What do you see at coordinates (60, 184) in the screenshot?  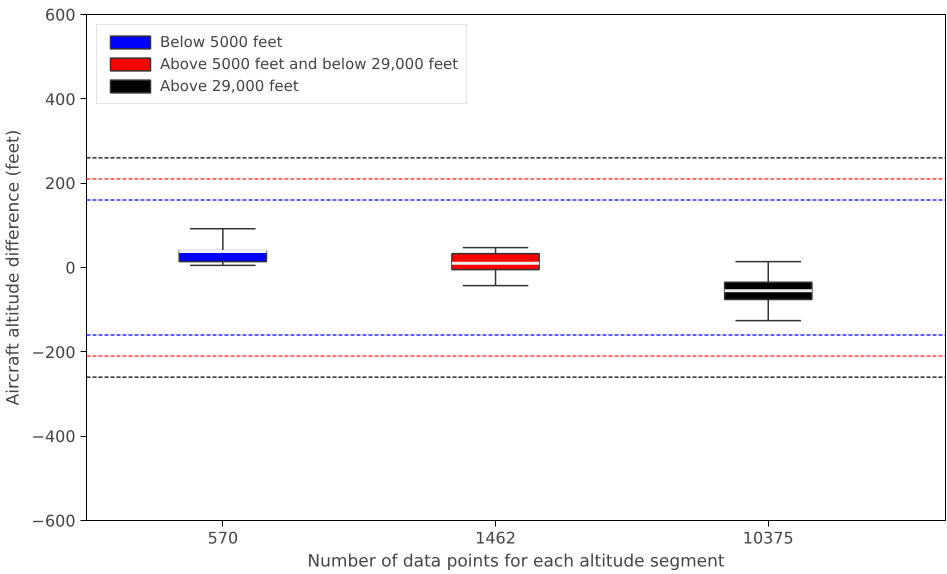 I see `y-tick-label: 200` at bounding box center [60, 184].